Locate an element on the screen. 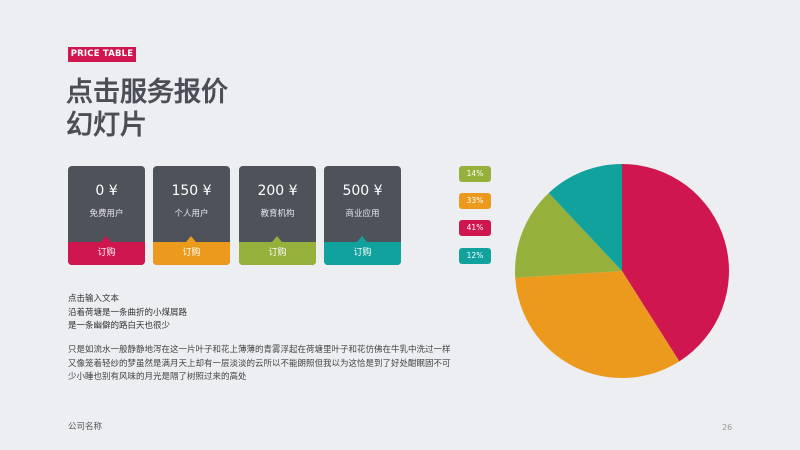  card-tier: 商业应用 is located at coordinates (362, 214).